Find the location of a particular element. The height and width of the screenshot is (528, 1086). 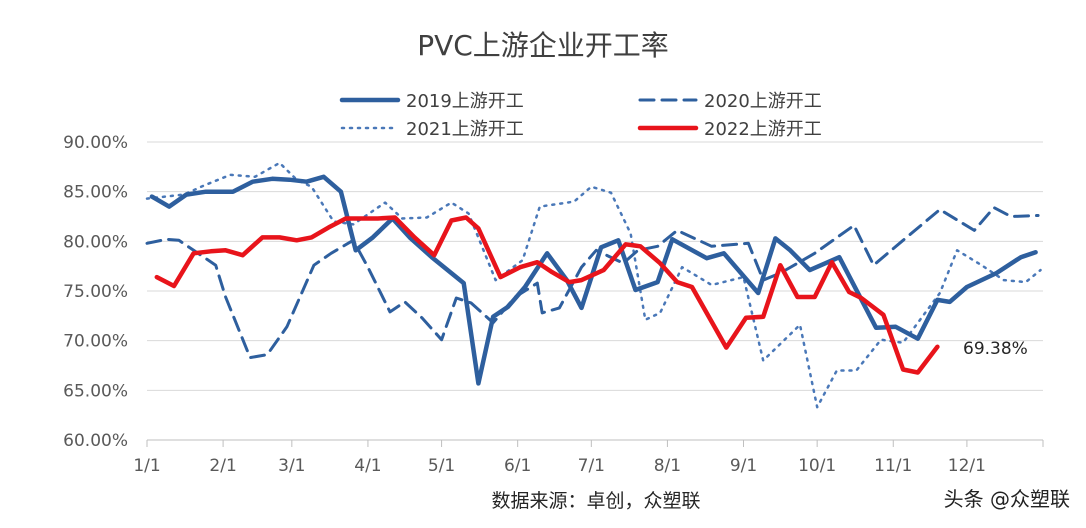

source-note: 数据来源：卓创，众塑联 is located at coordinates (595, 501).